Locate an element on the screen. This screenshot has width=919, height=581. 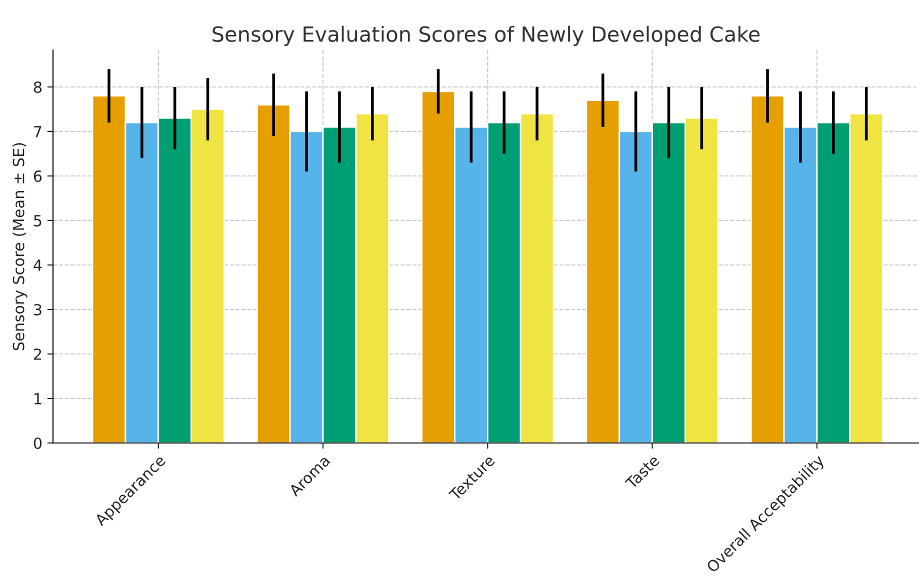
y-tick-label: 5 is located at coordinates (38, 220).